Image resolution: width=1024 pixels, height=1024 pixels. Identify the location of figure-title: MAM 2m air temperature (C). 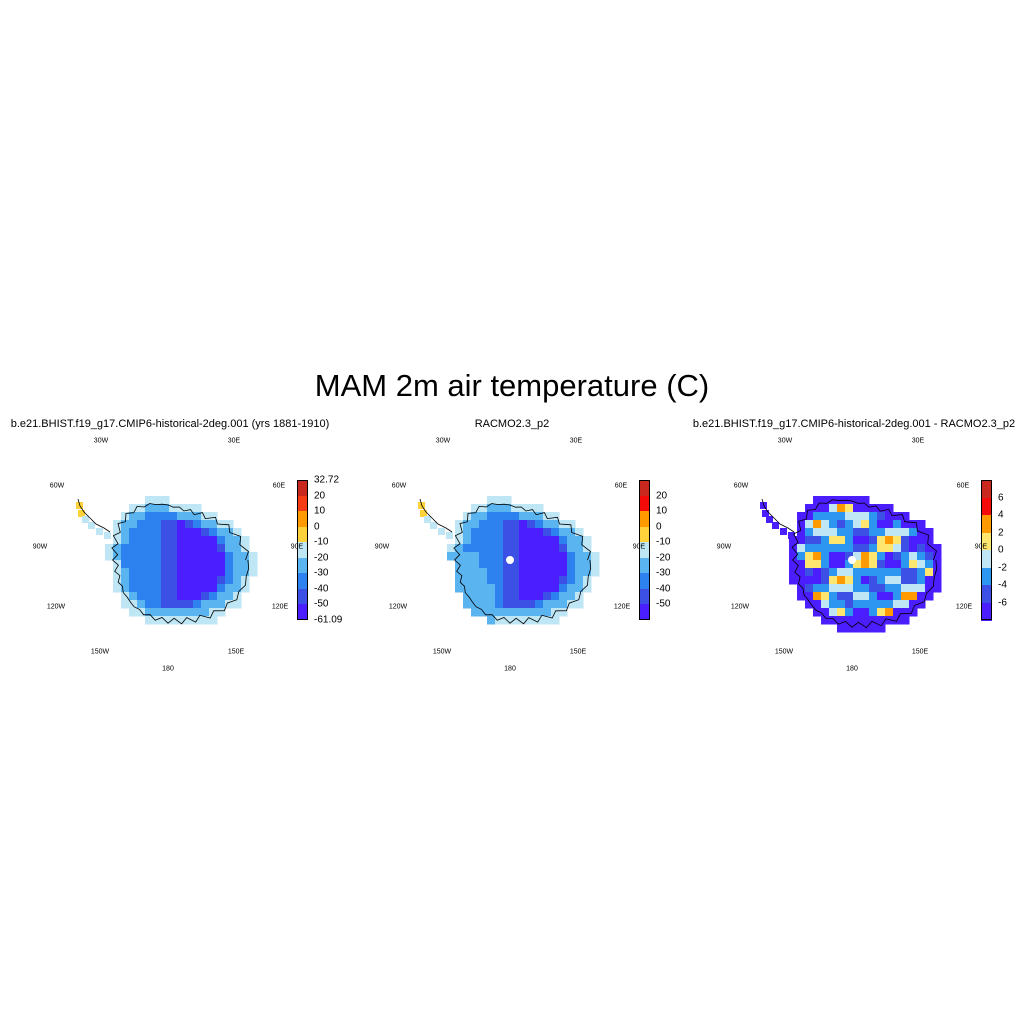
(512, 385).